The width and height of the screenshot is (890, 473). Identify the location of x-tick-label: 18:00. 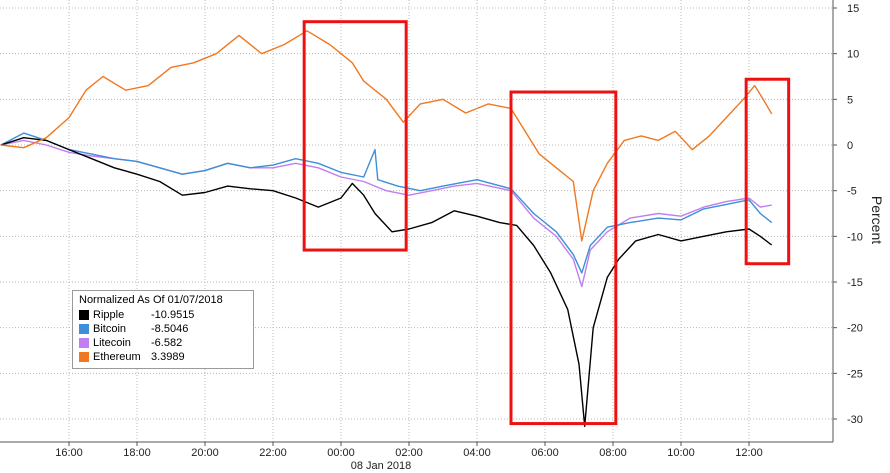
(137, 453).